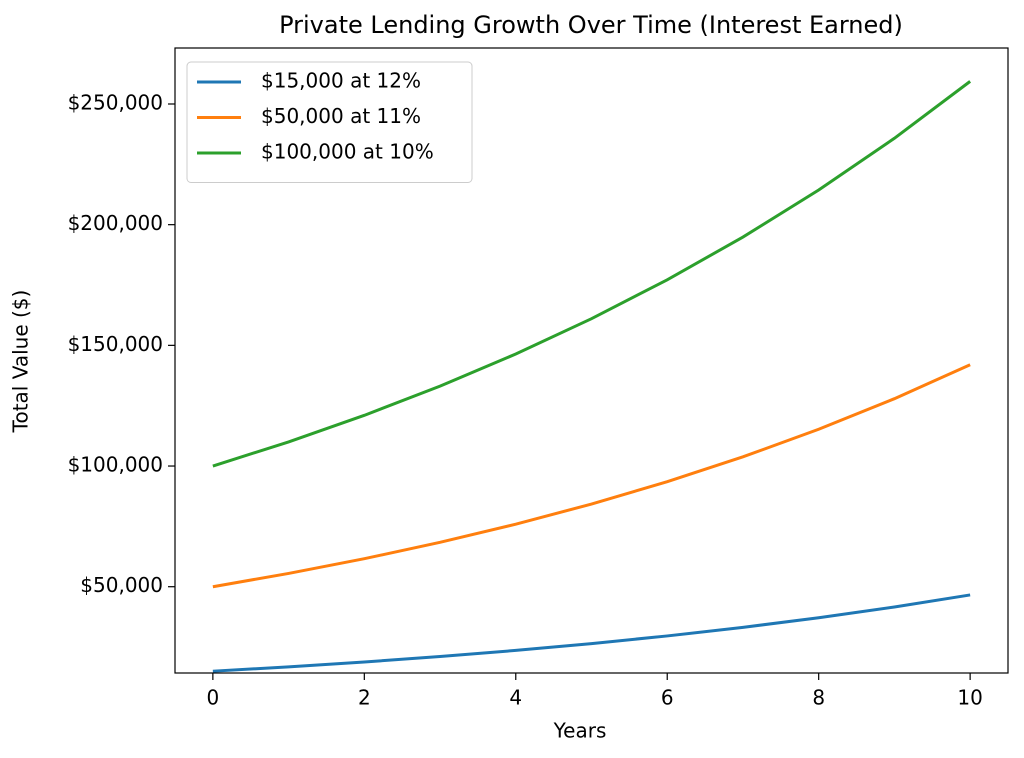 The image size is (1024, 758). I want to click on x-tick-label: 0, so click(212, 698).